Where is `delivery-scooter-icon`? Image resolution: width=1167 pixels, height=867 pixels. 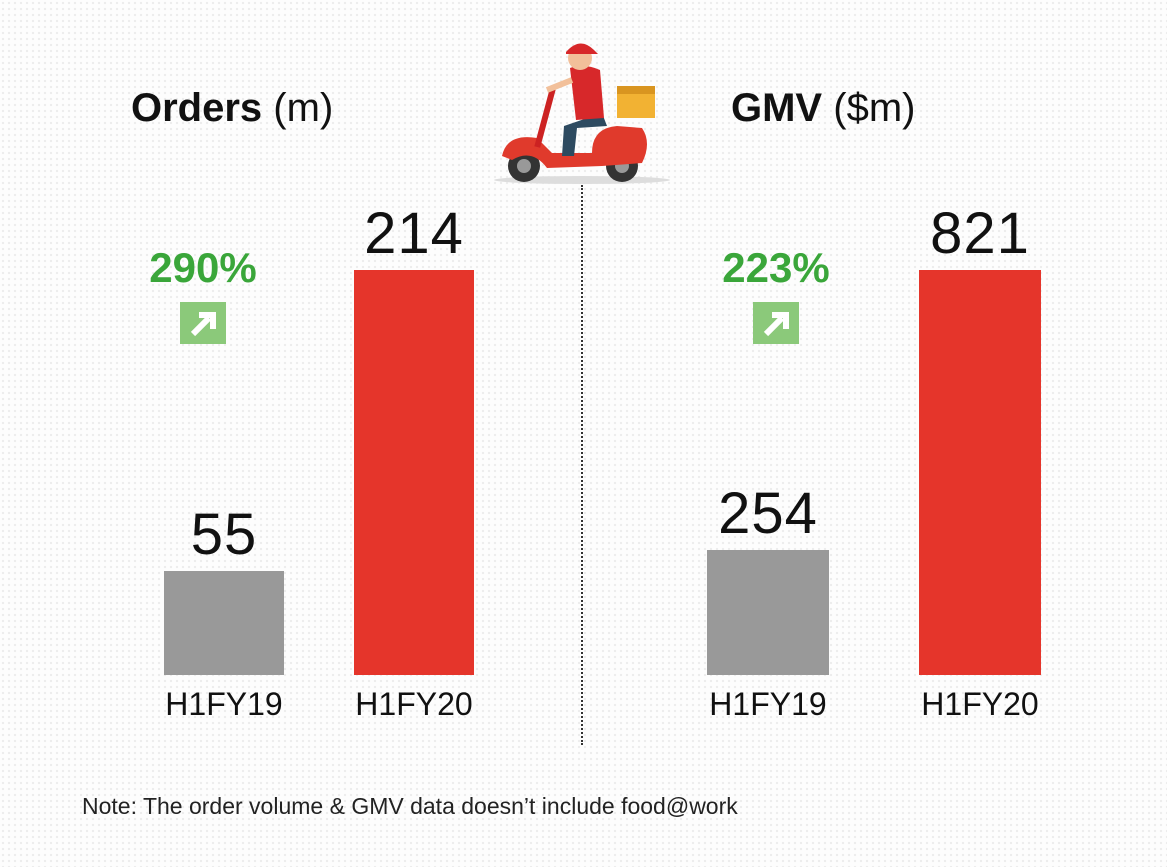 delivery-scooter-icon is located at coordinates (582, 113).